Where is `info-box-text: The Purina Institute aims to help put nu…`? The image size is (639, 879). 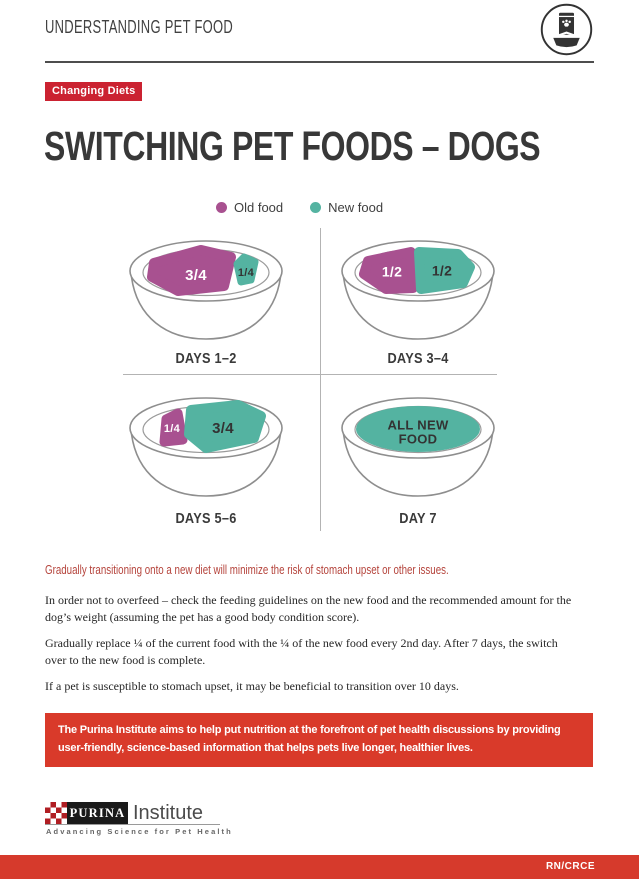
info-box-text: The Purina Institute aims to help put nu… is located at coordinates (309, 739).